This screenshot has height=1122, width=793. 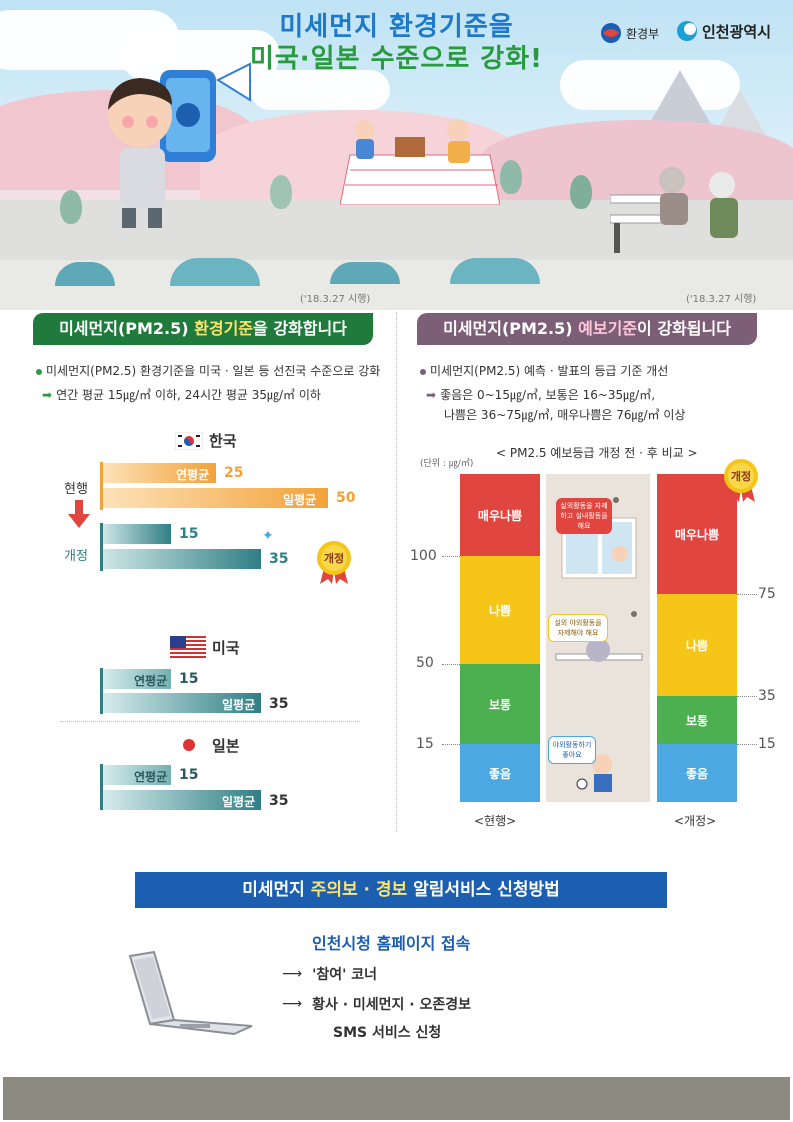 I want to click on env-header-text: 미세먼지(PM2.5), so click(x=127, y=328).